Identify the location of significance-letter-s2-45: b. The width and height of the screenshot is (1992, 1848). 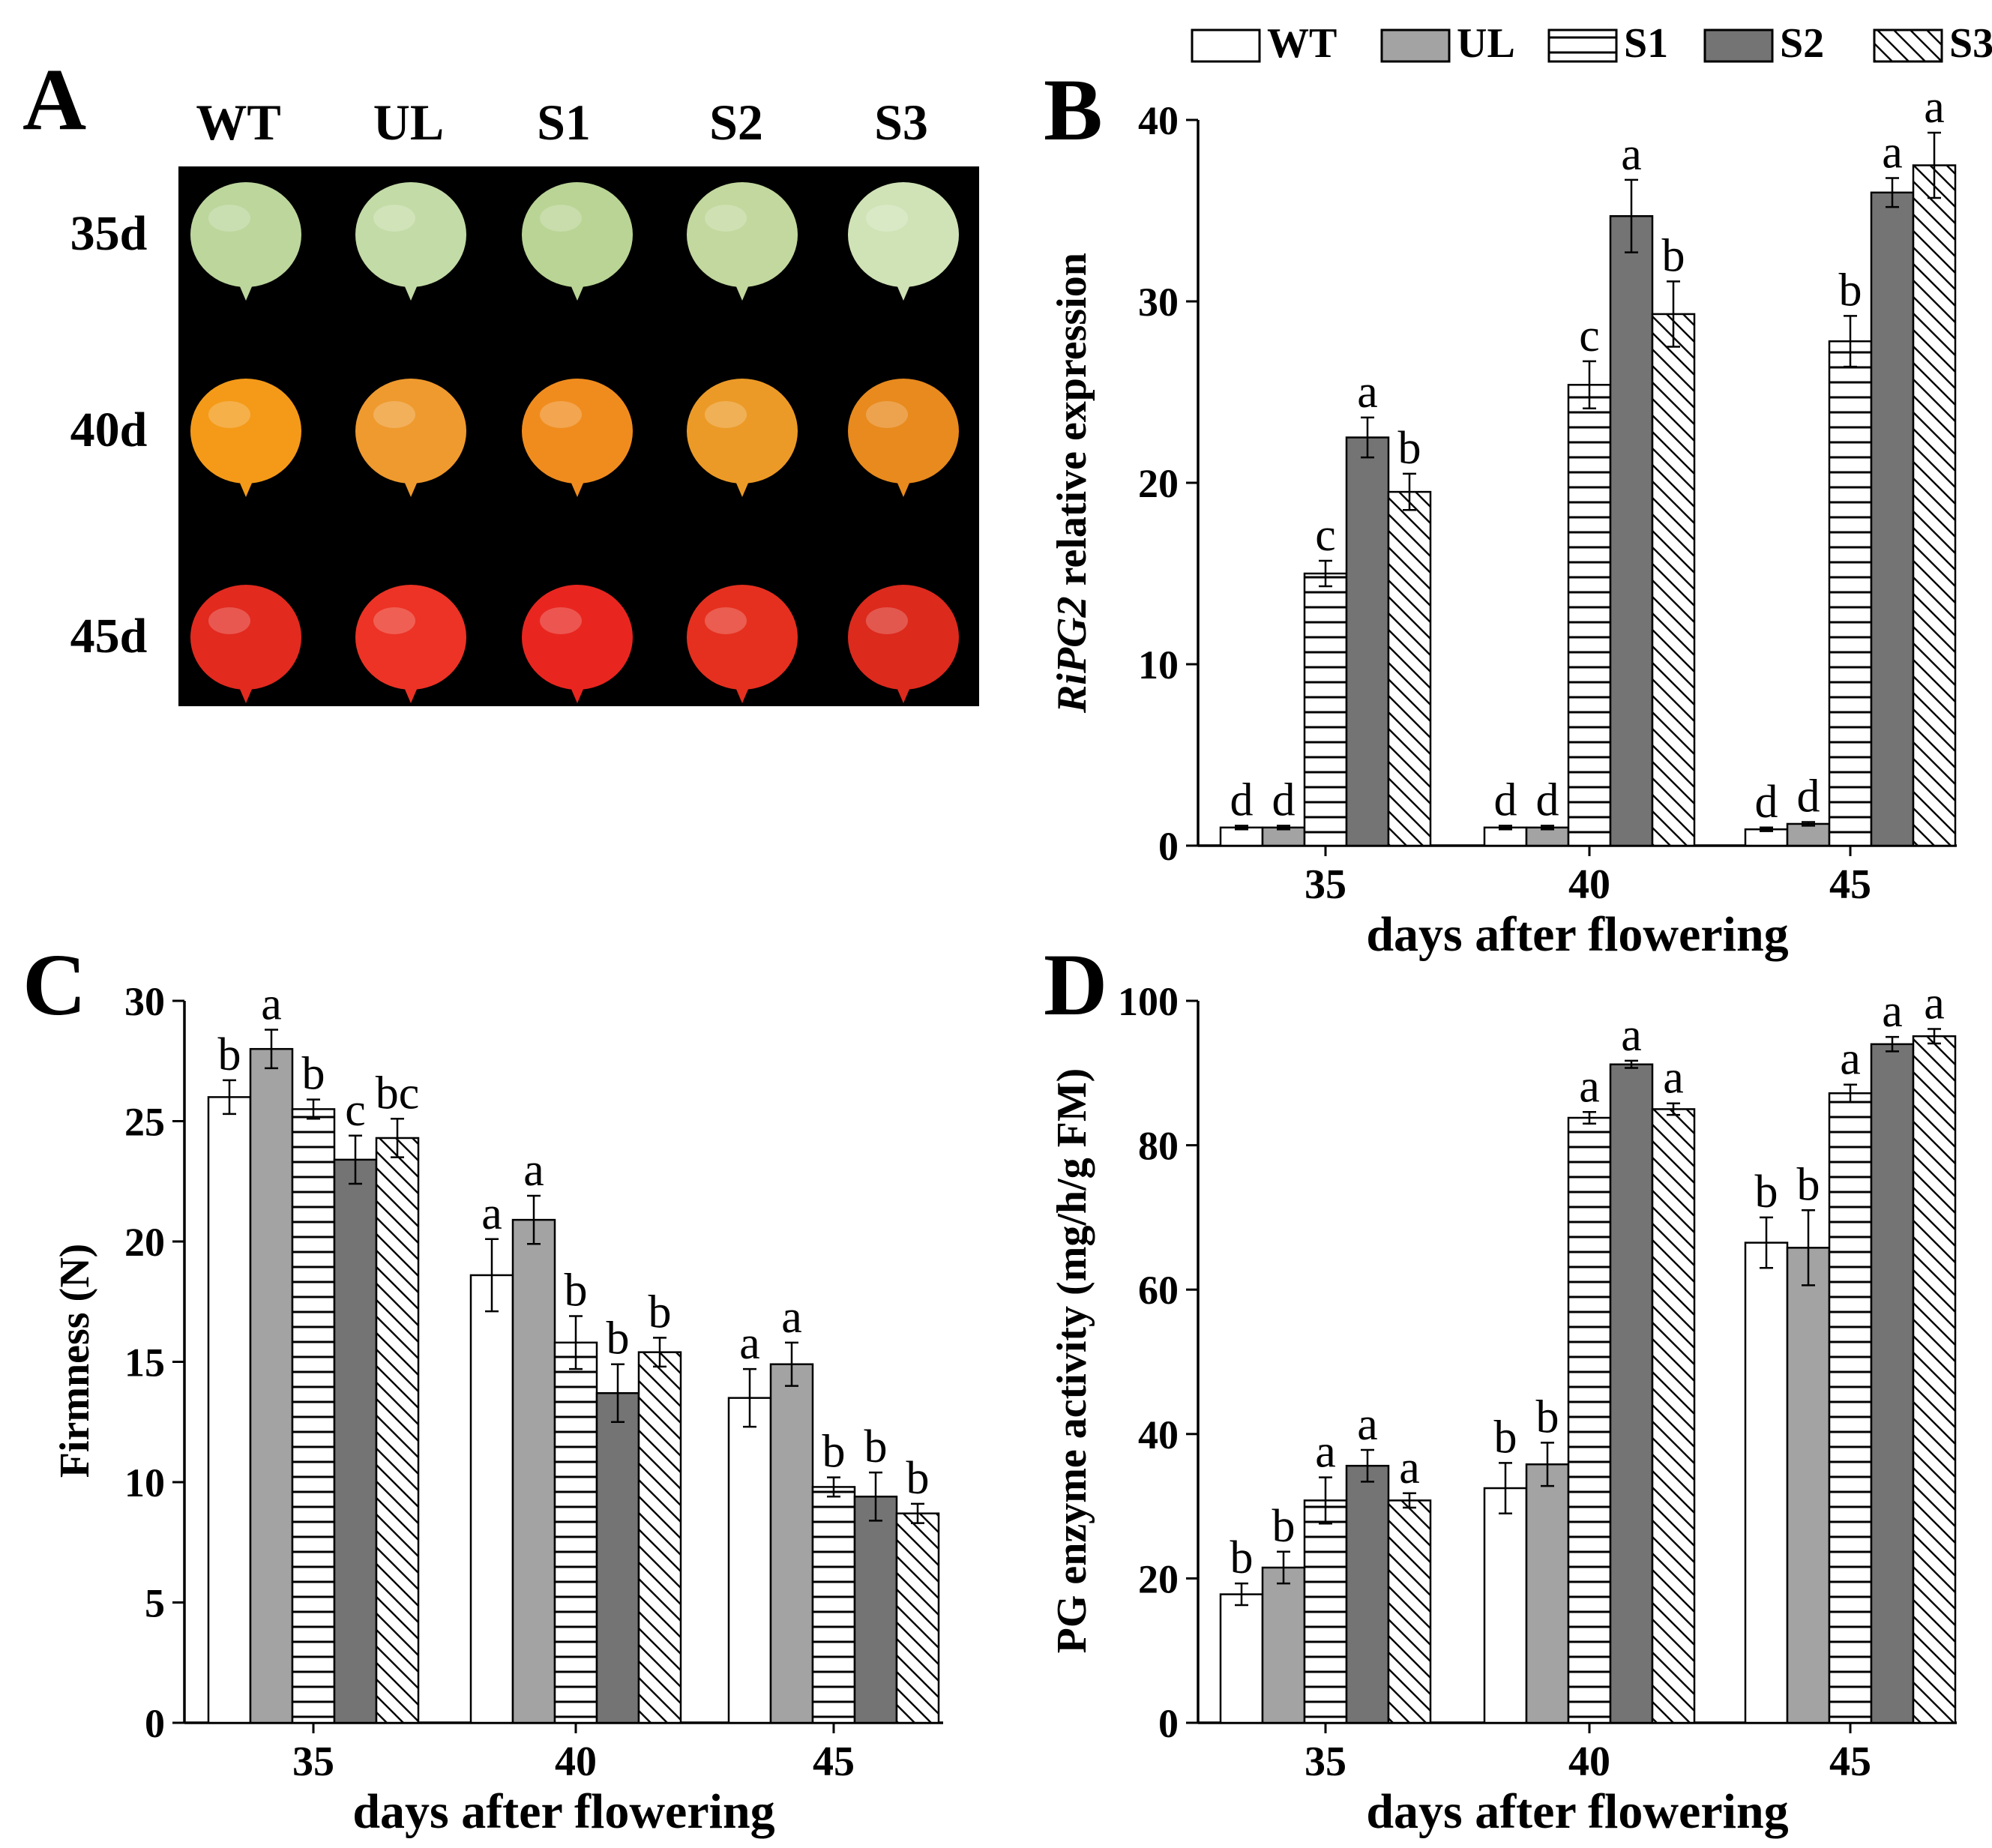
(876, 1446).